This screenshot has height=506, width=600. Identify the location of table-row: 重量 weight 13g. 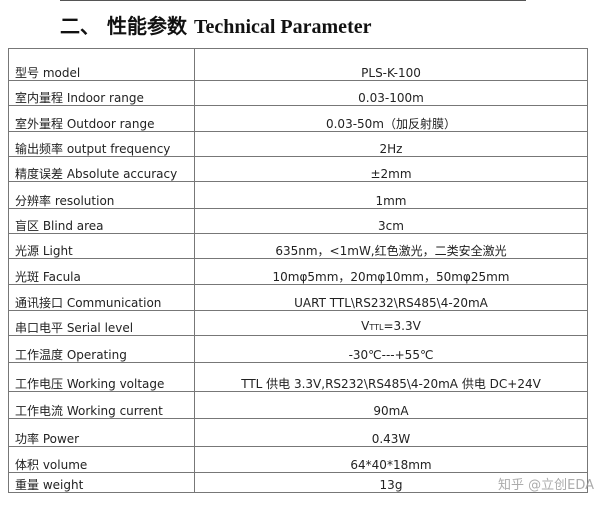
(298, 482).